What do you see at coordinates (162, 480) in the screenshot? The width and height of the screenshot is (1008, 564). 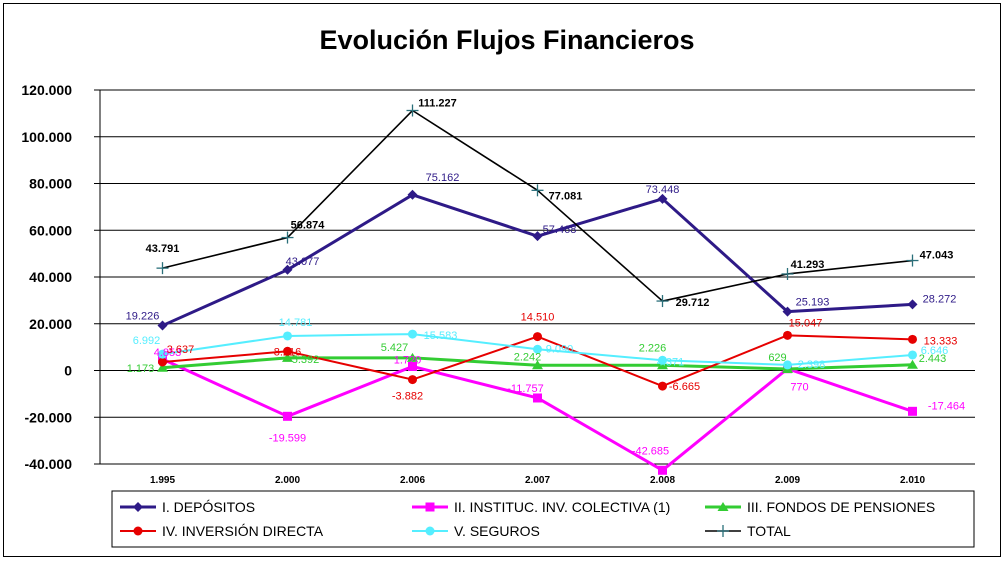 I see `x-tick-label: 1.995` at bounding box center [162, 480].